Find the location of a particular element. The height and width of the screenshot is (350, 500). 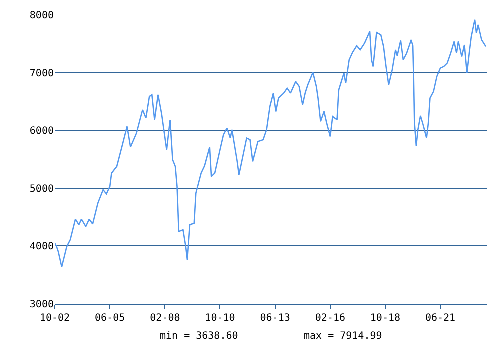

y-tick-label: 6000 is located at coordinates (42, 132).